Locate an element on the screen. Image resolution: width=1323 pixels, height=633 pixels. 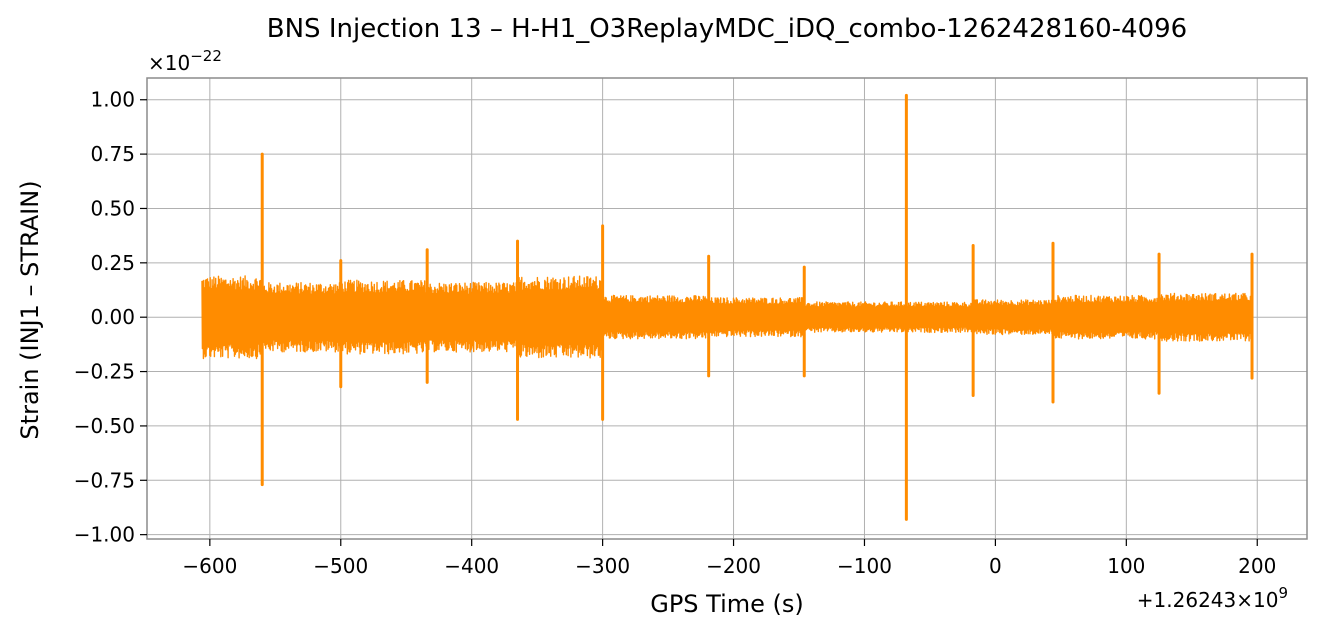
y-tick-label: −1.00 is located at coordinates (104, 535).